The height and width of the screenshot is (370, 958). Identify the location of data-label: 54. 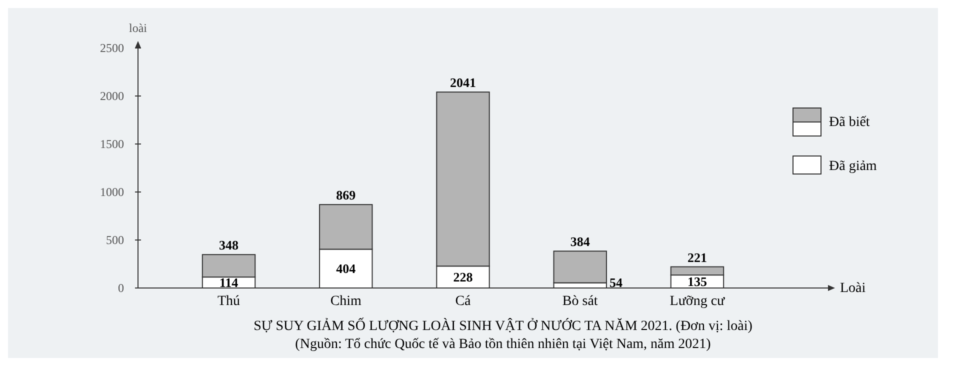
(616, 282).